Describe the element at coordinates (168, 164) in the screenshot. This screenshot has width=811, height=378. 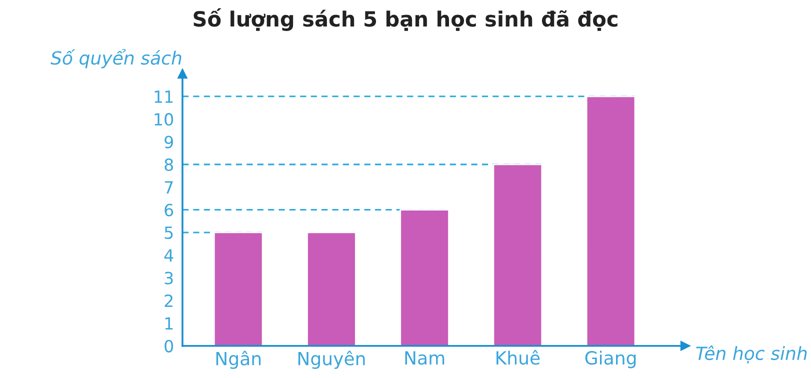
I see `y-tick-label: 8` at that location.